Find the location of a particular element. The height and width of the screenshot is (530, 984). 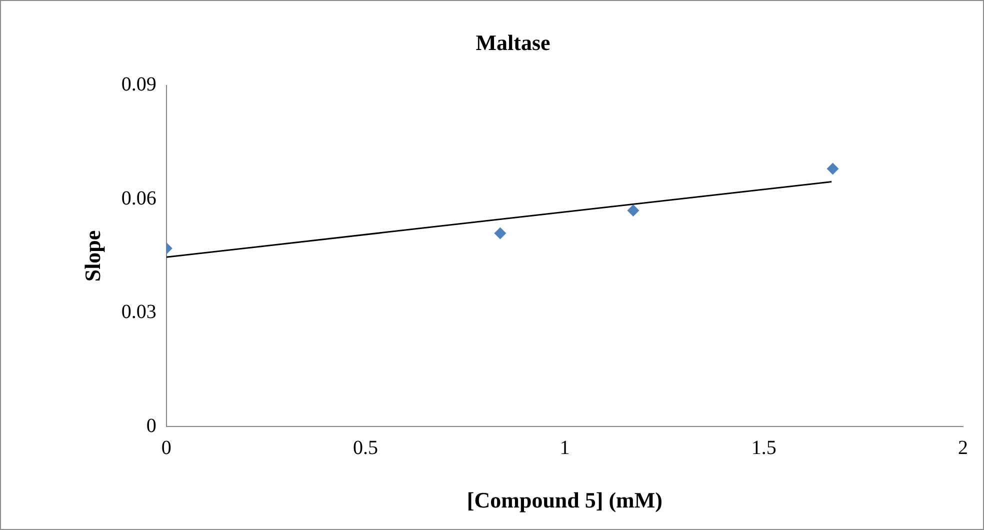

y-tick-label: 0.09 is located at coordinates (138, 85).